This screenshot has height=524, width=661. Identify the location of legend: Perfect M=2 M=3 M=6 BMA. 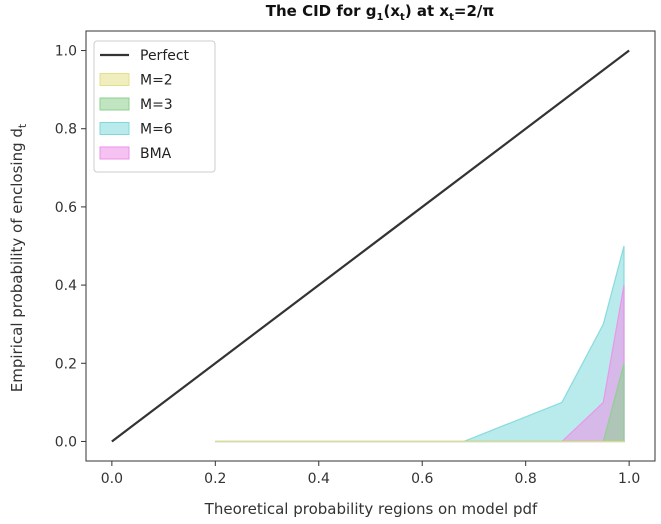
(154, 106).